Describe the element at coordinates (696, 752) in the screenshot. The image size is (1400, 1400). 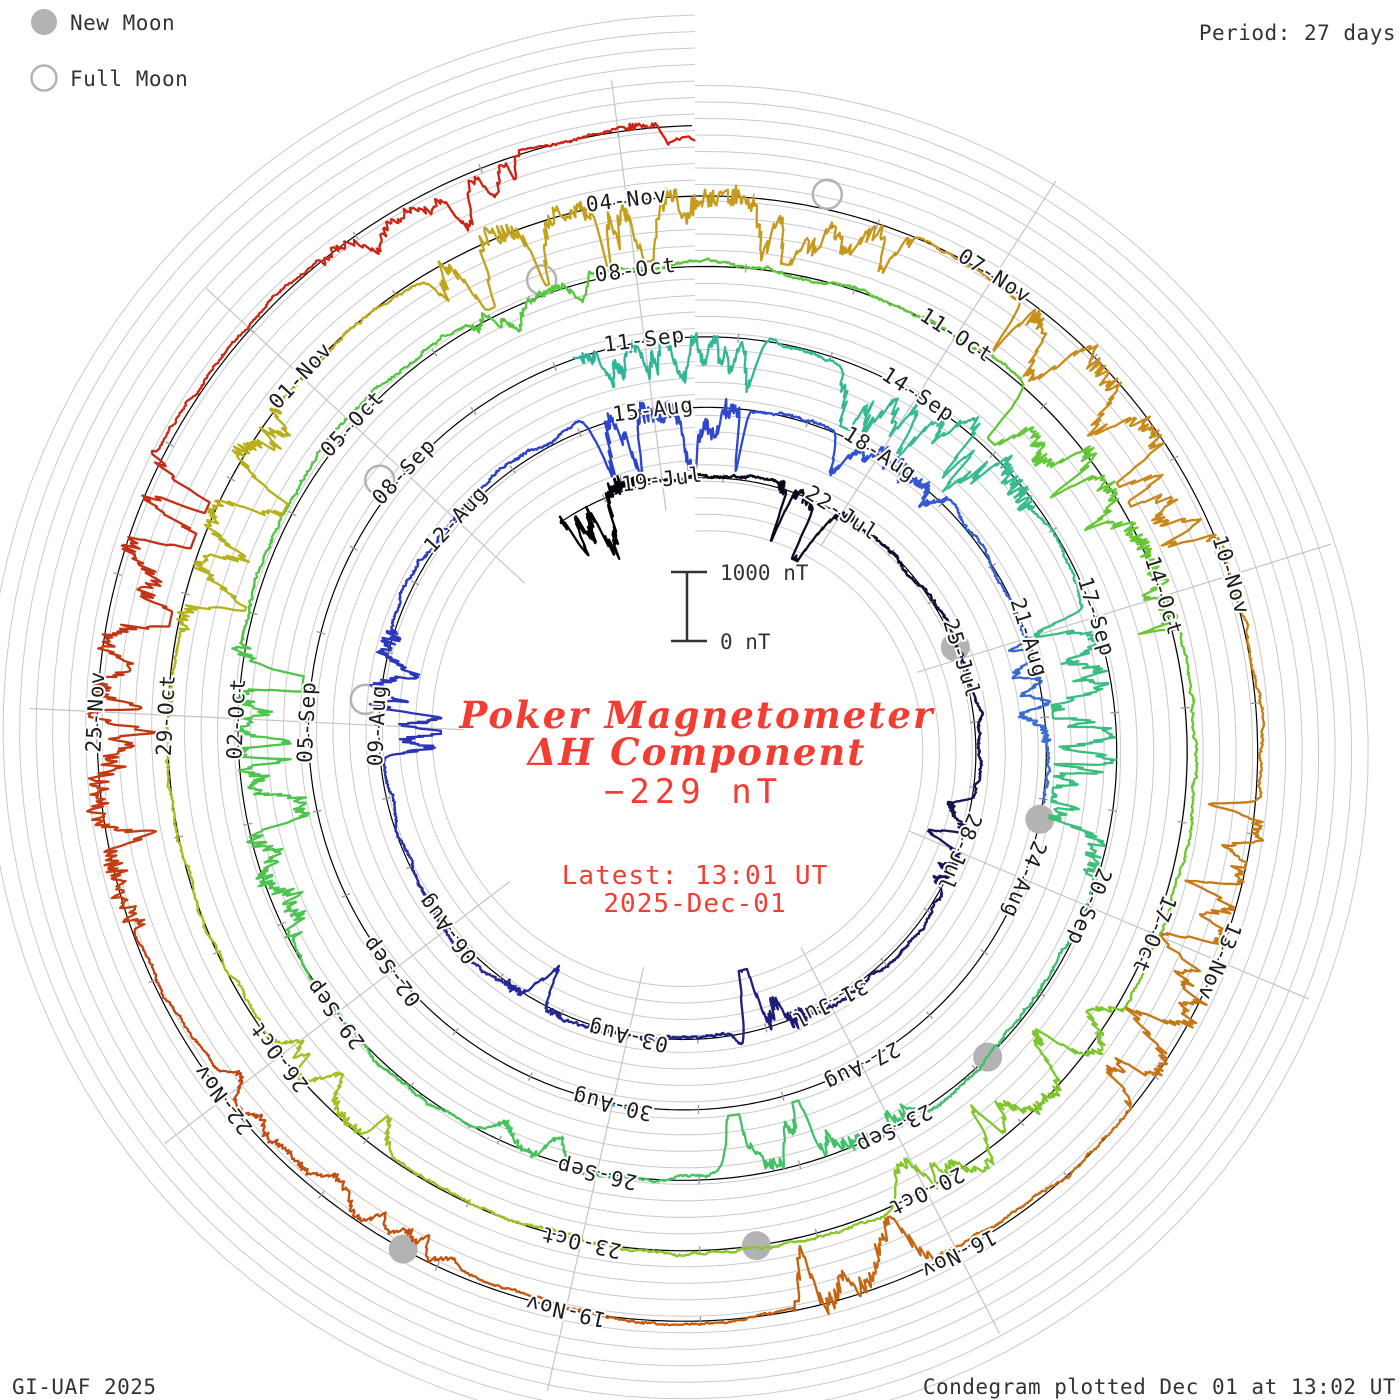
I see `plot-title-line2: ΔH Component` at that location.